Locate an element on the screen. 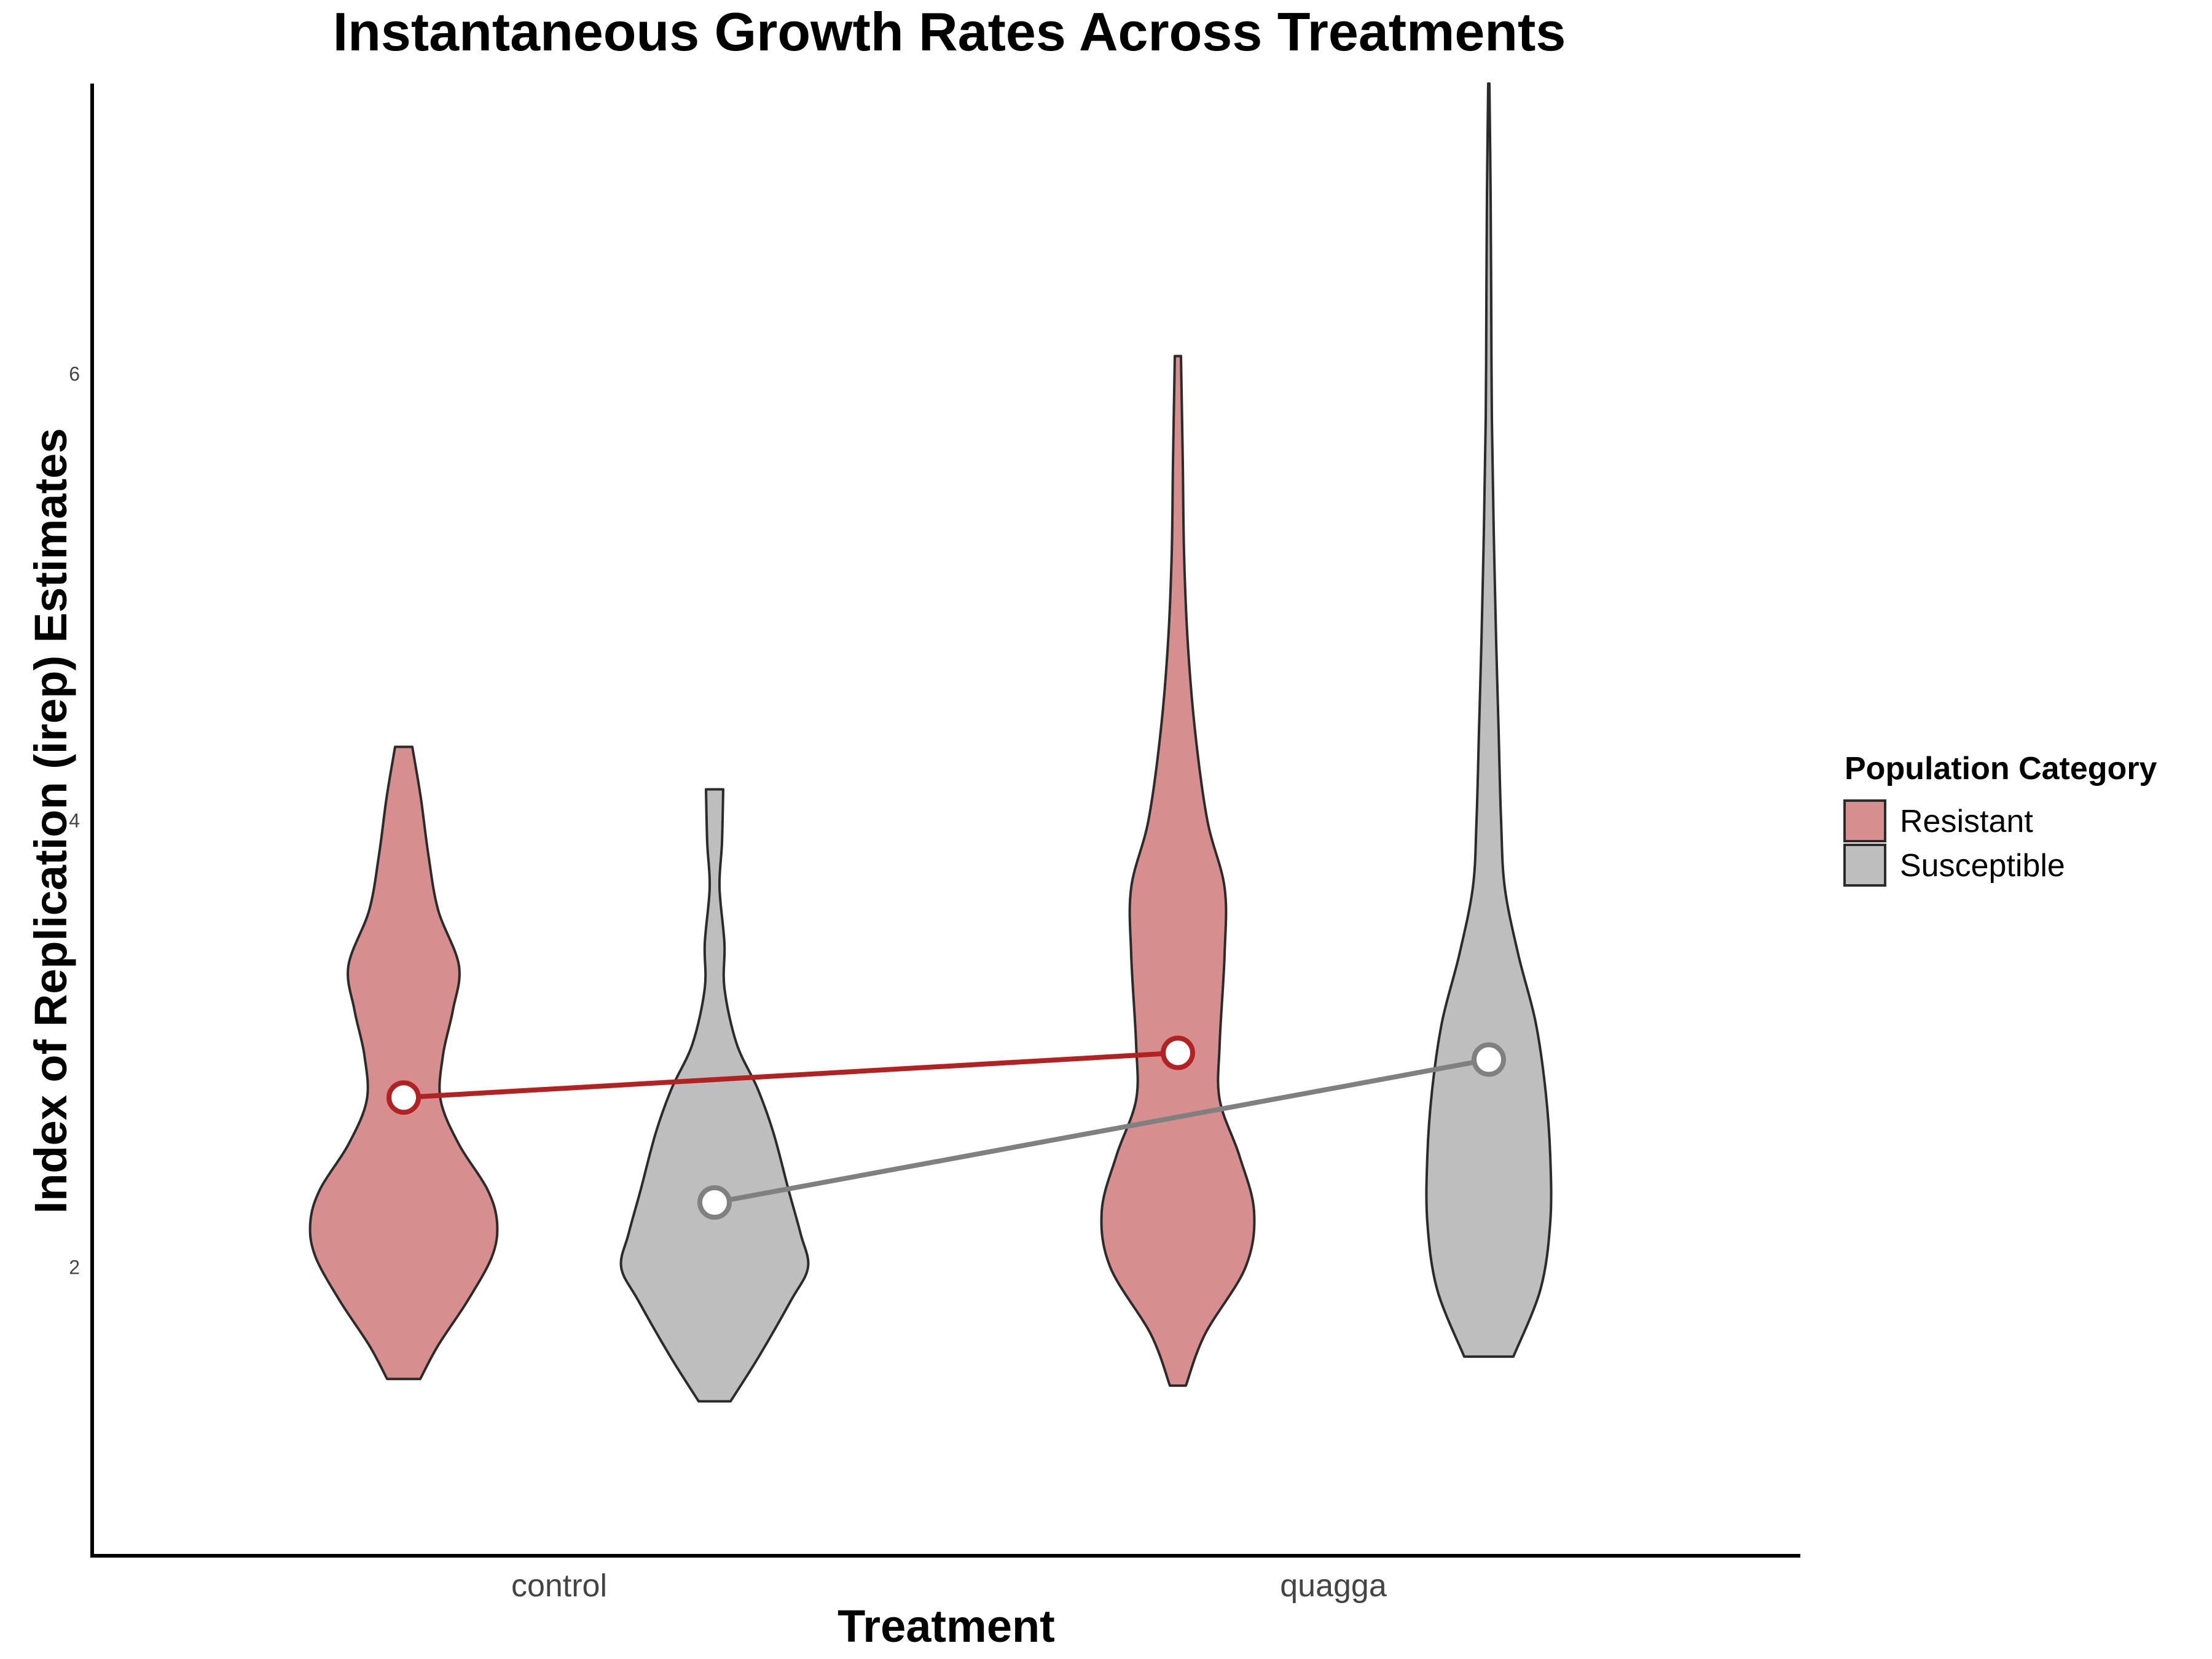  mean-lines-layer is located at coordinates (946, 1127).